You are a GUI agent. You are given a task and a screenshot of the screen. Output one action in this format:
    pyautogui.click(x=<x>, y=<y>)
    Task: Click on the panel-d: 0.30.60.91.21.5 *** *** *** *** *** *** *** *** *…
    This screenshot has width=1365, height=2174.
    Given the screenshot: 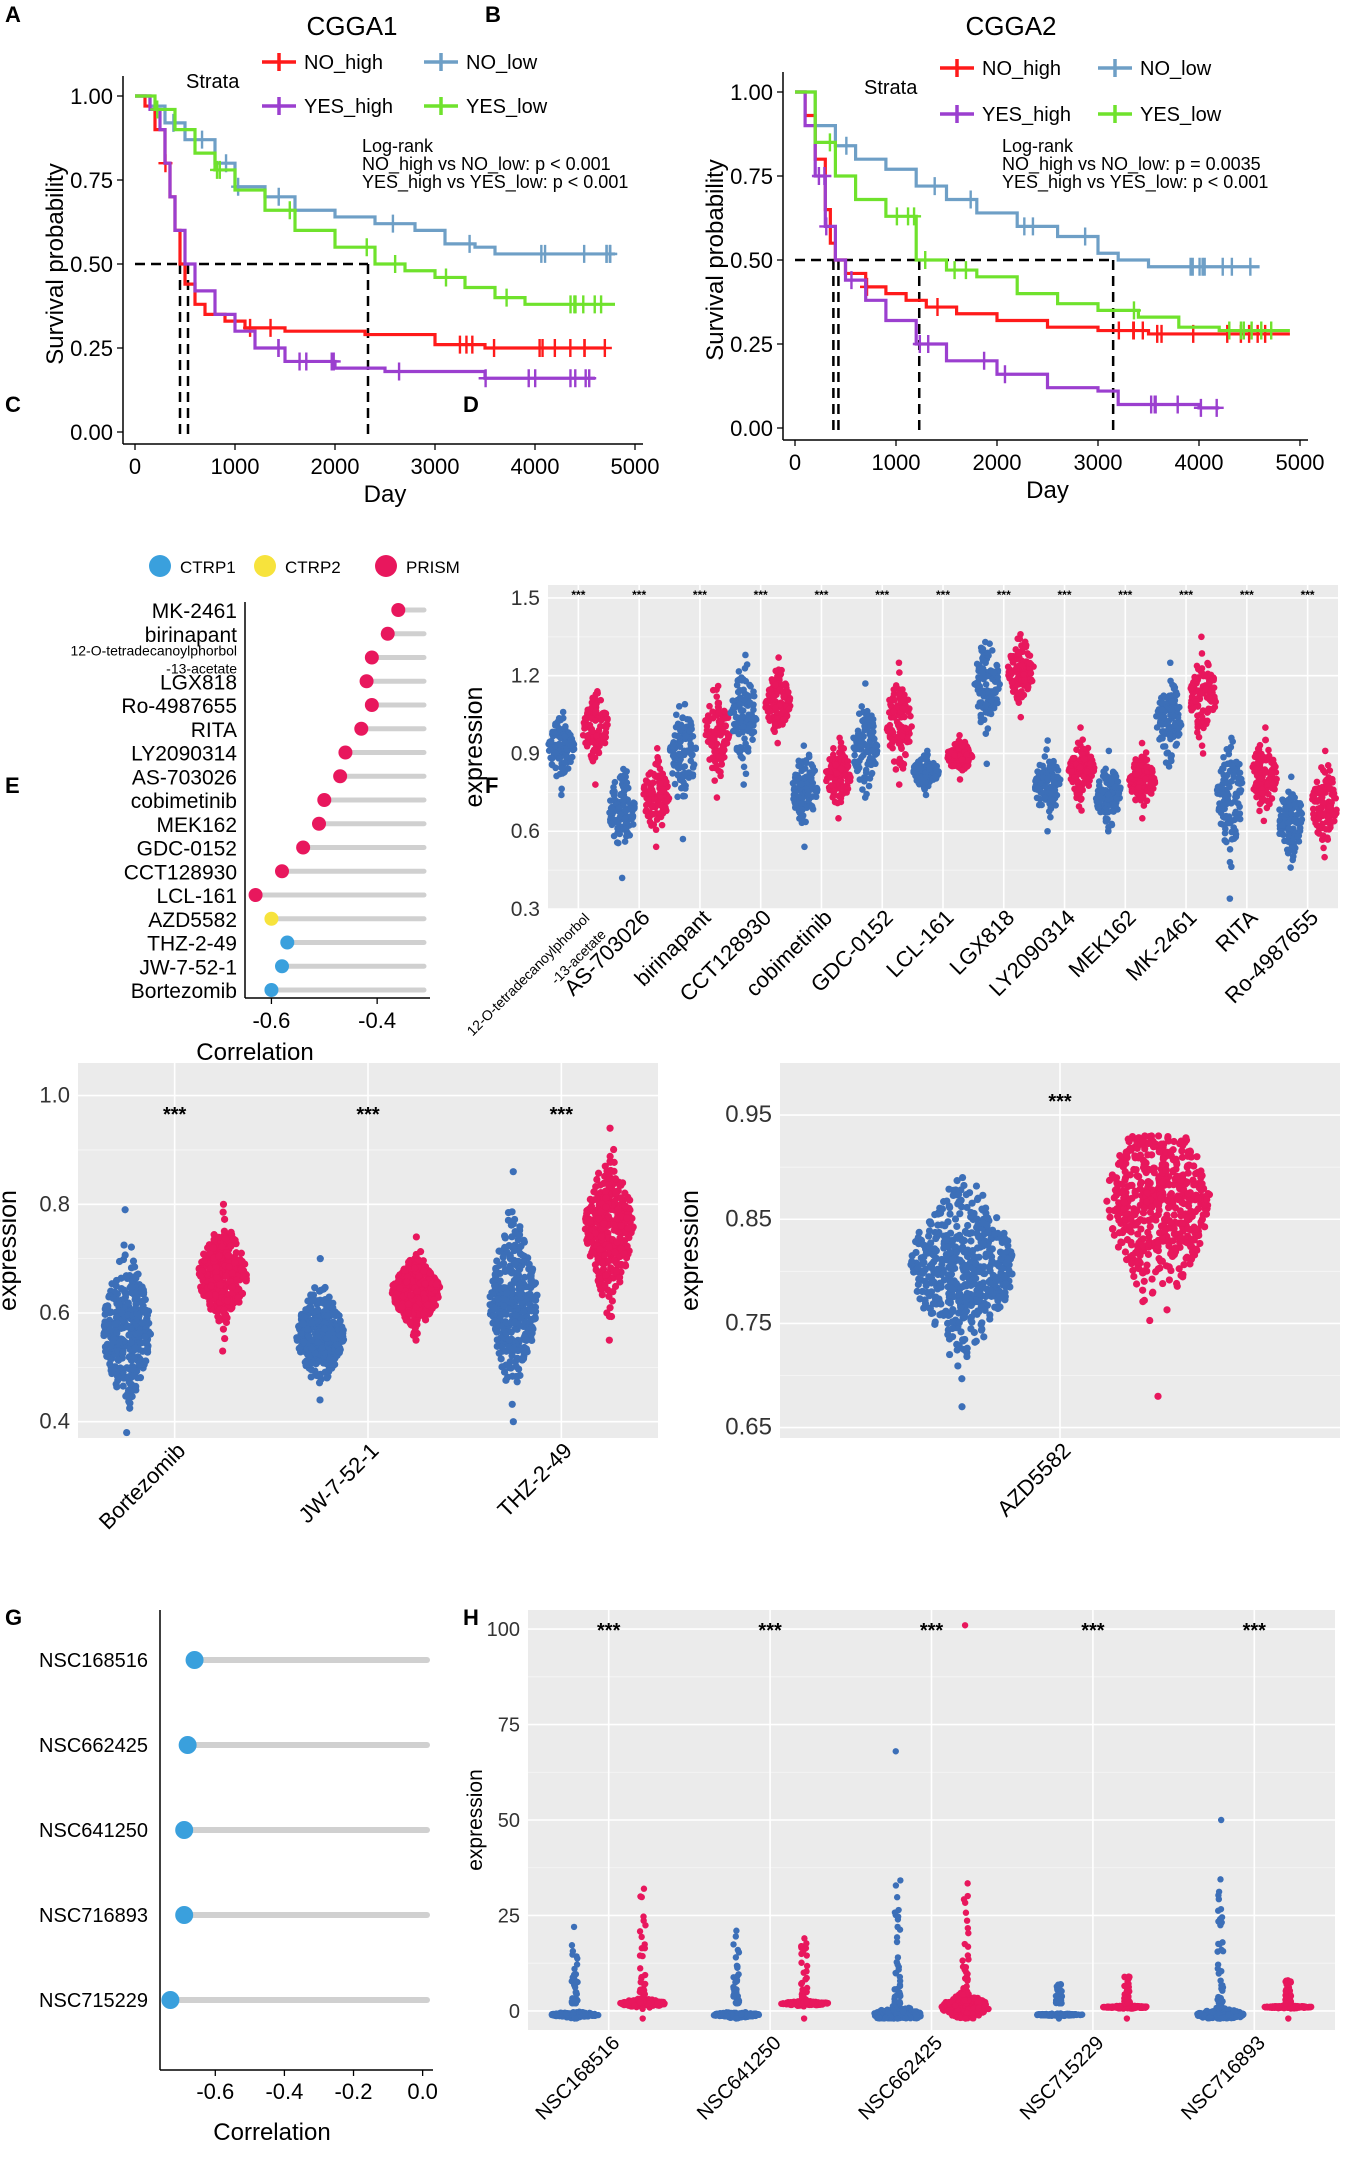 What is the action you would take?
    pyautogui.click(x=900, y=812)
    